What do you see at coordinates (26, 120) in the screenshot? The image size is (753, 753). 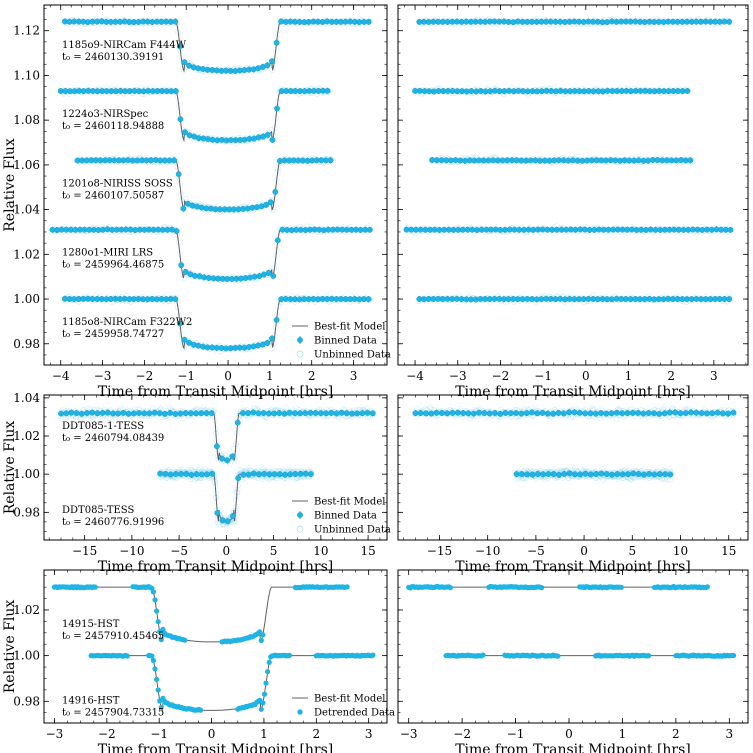 I see `y-tick-label: 1.08` at bounding box center [26, 120].